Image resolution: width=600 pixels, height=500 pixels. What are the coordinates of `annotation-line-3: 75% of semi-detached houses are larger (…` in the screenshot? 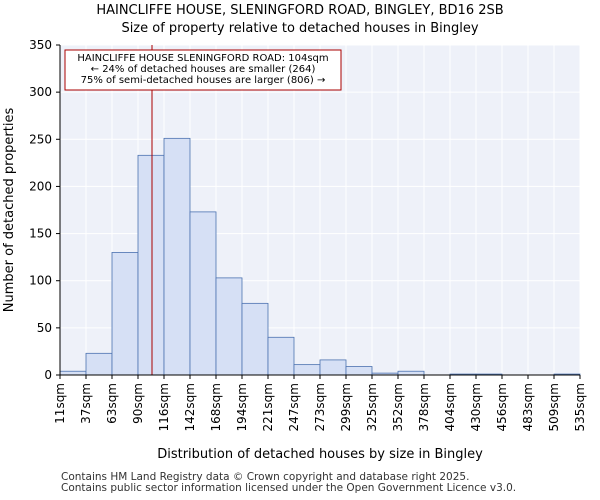 It's located at (203, 80).